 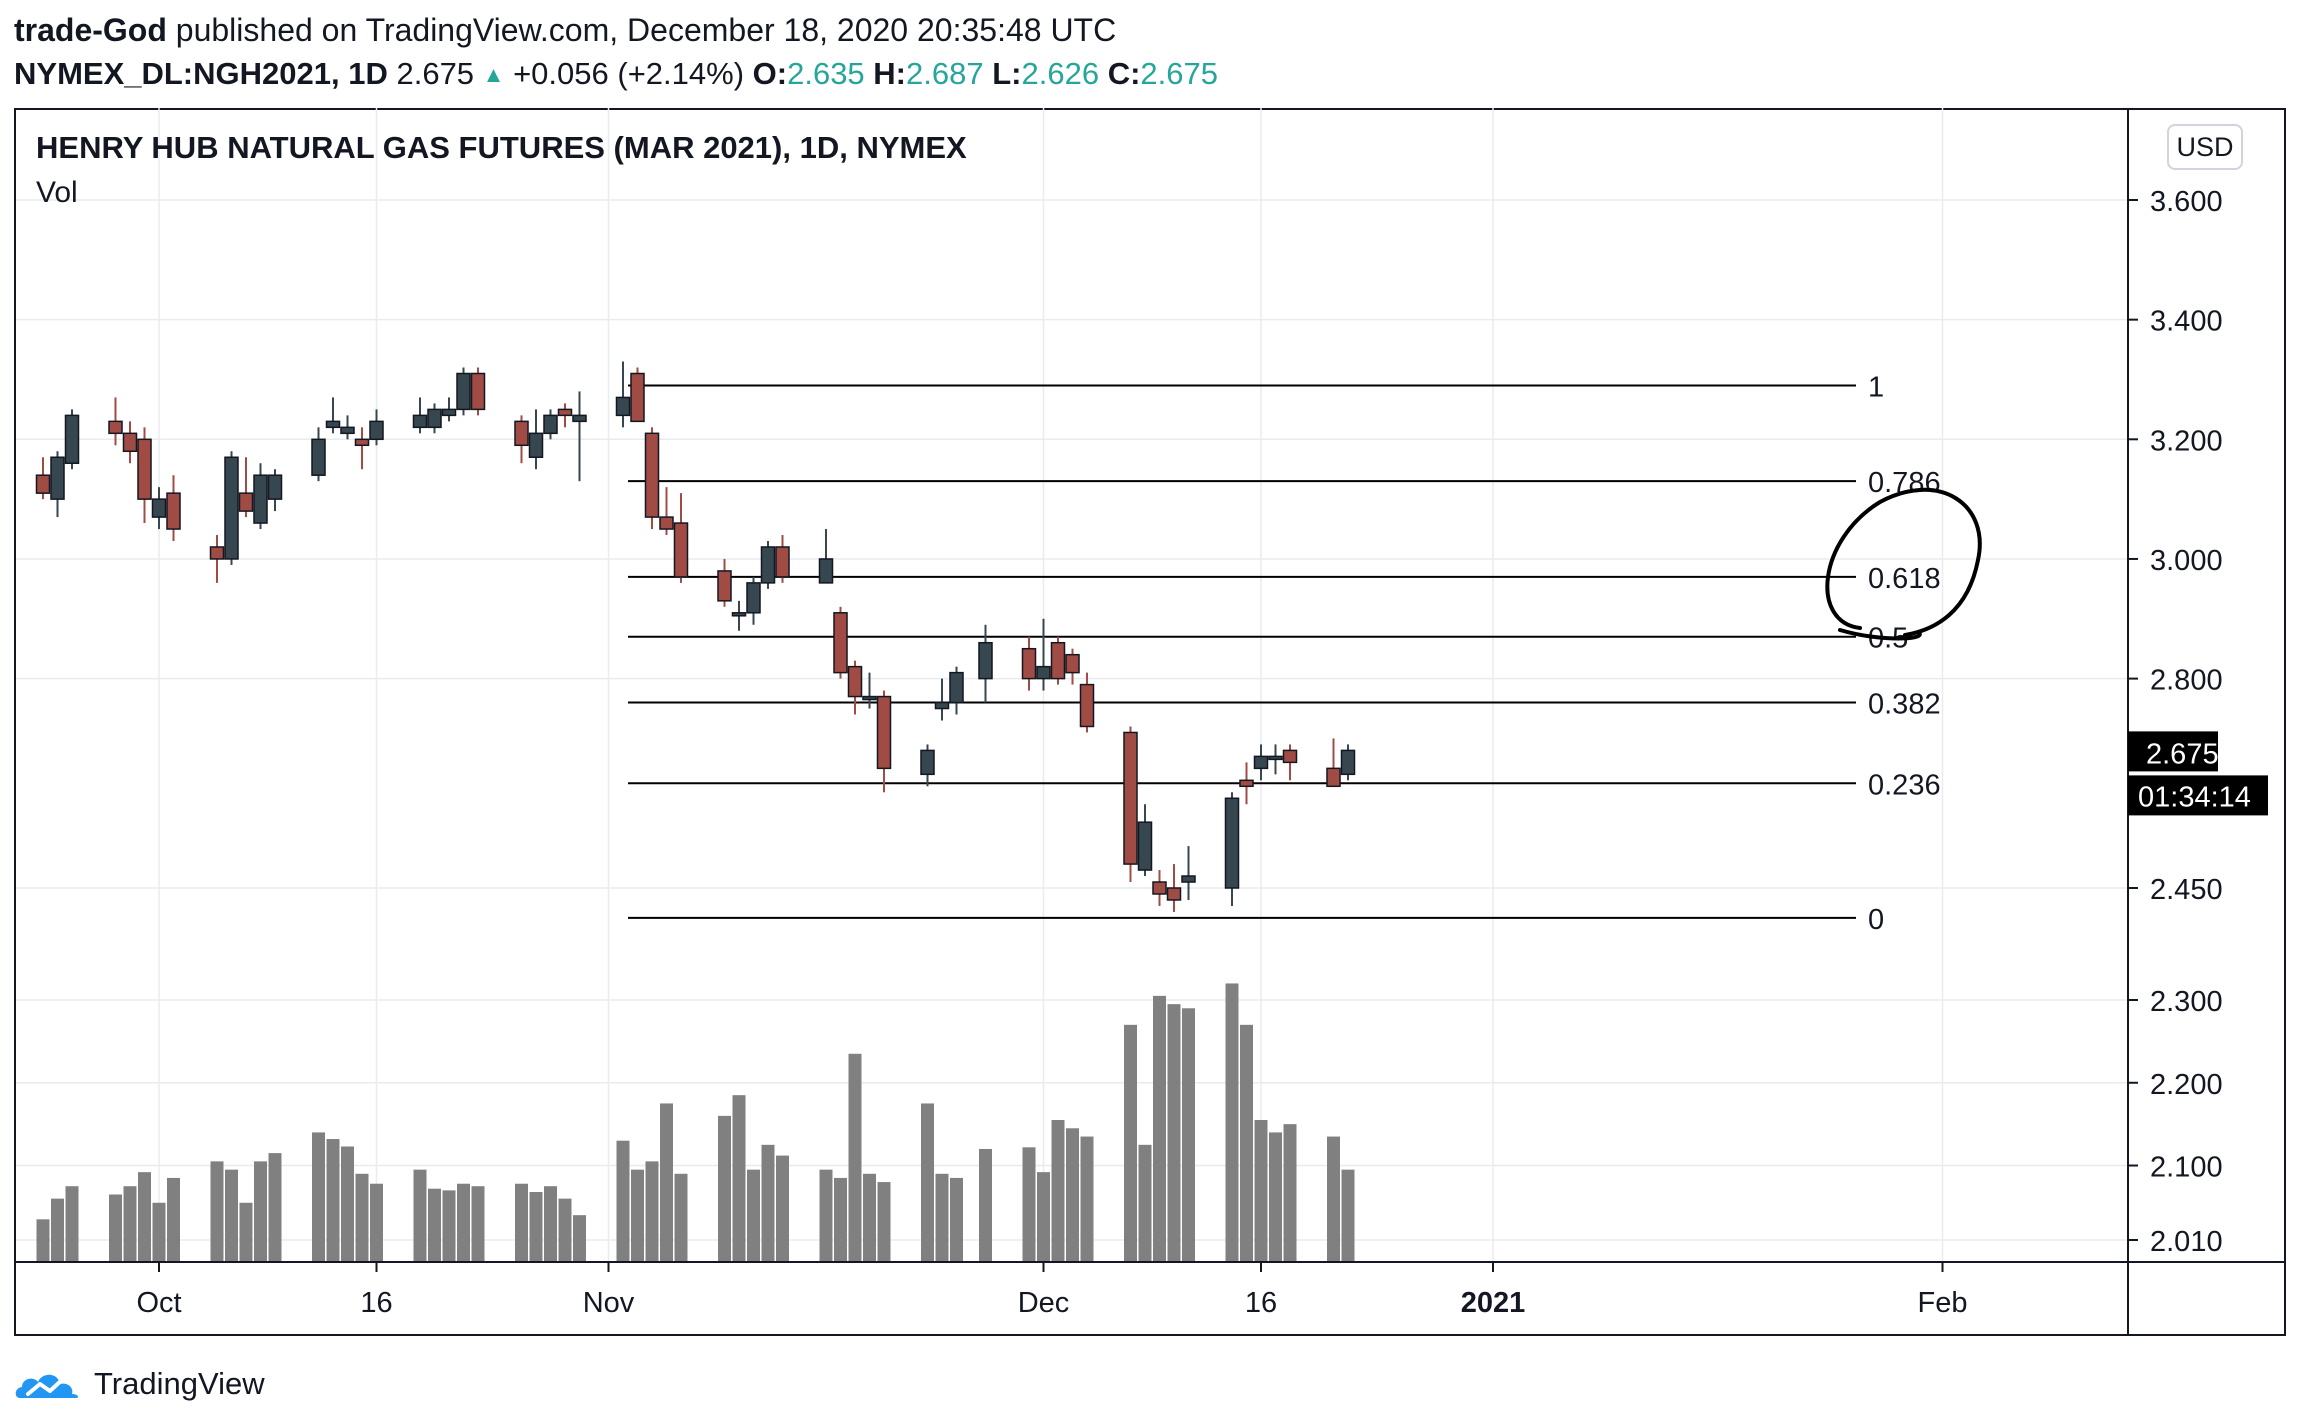 What do you see at coordinates (2182, 754) in the screenshot?
I see `last-price-tag-text: 2.675` at bounding box center [2182, 754].